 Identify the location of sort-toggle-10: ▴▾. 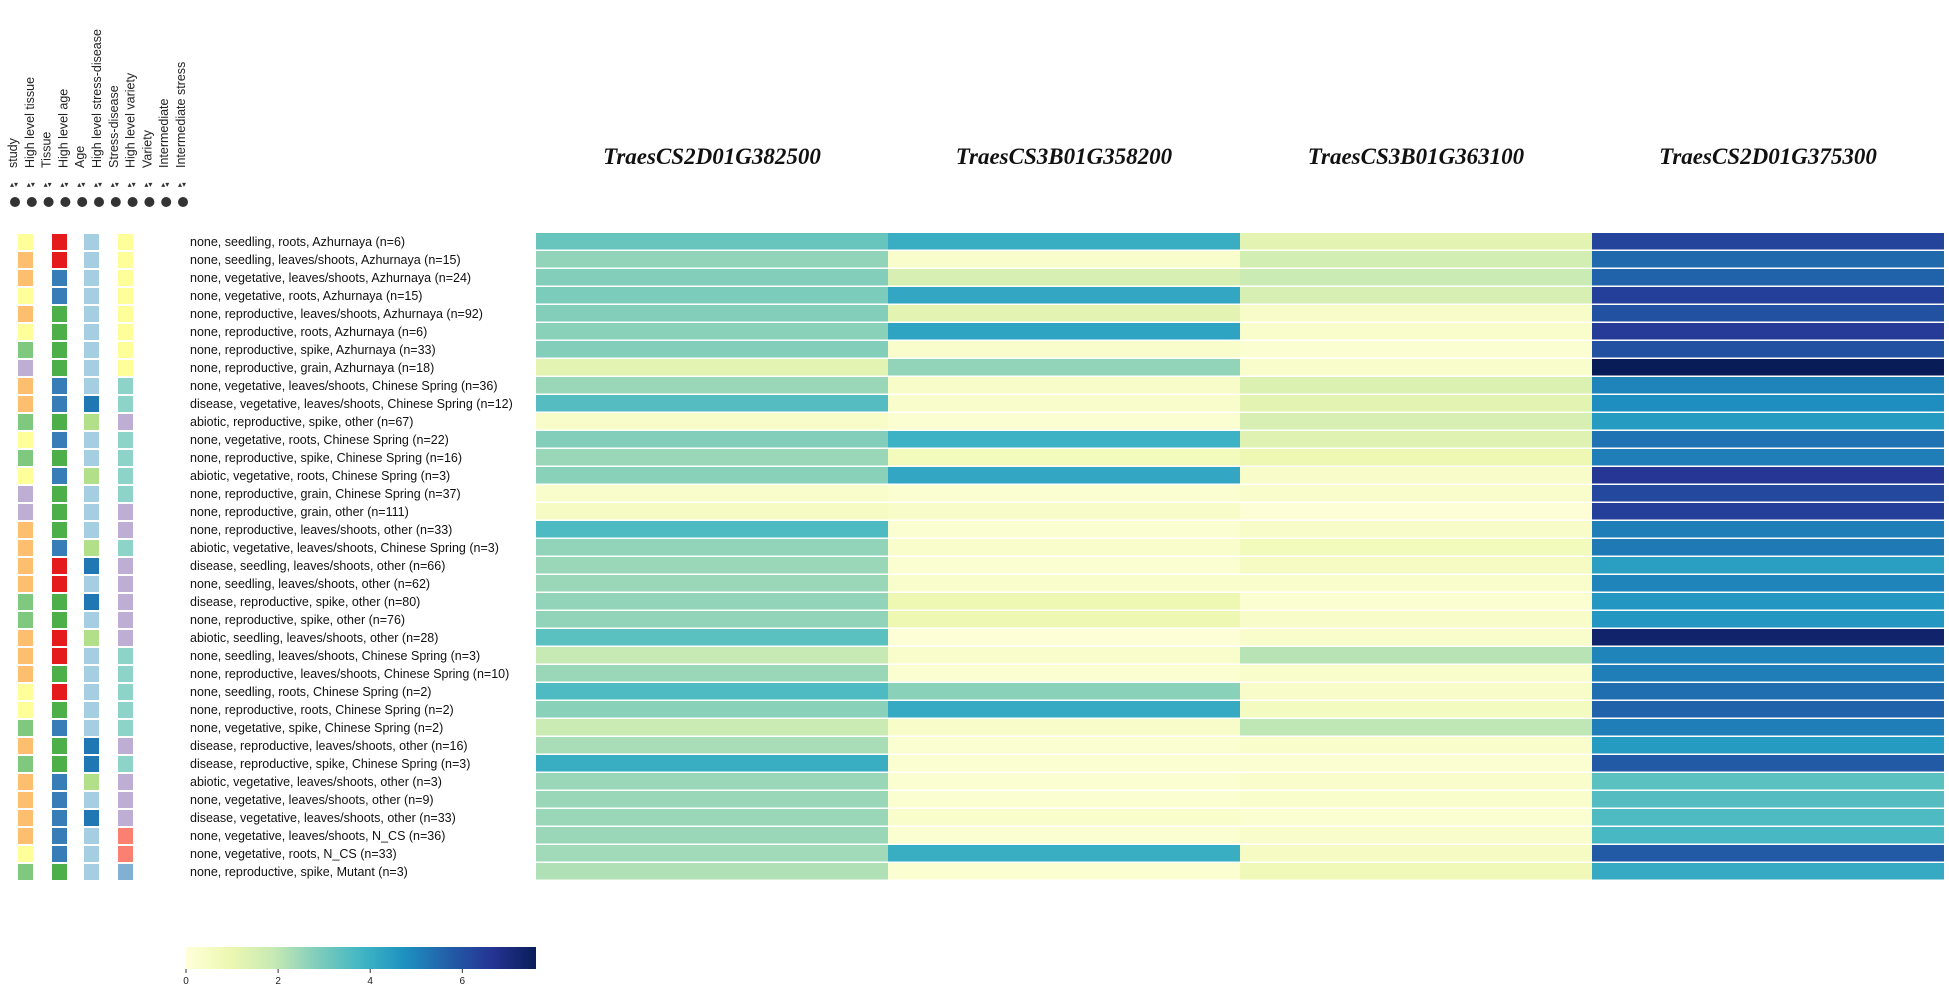
(182, 184).